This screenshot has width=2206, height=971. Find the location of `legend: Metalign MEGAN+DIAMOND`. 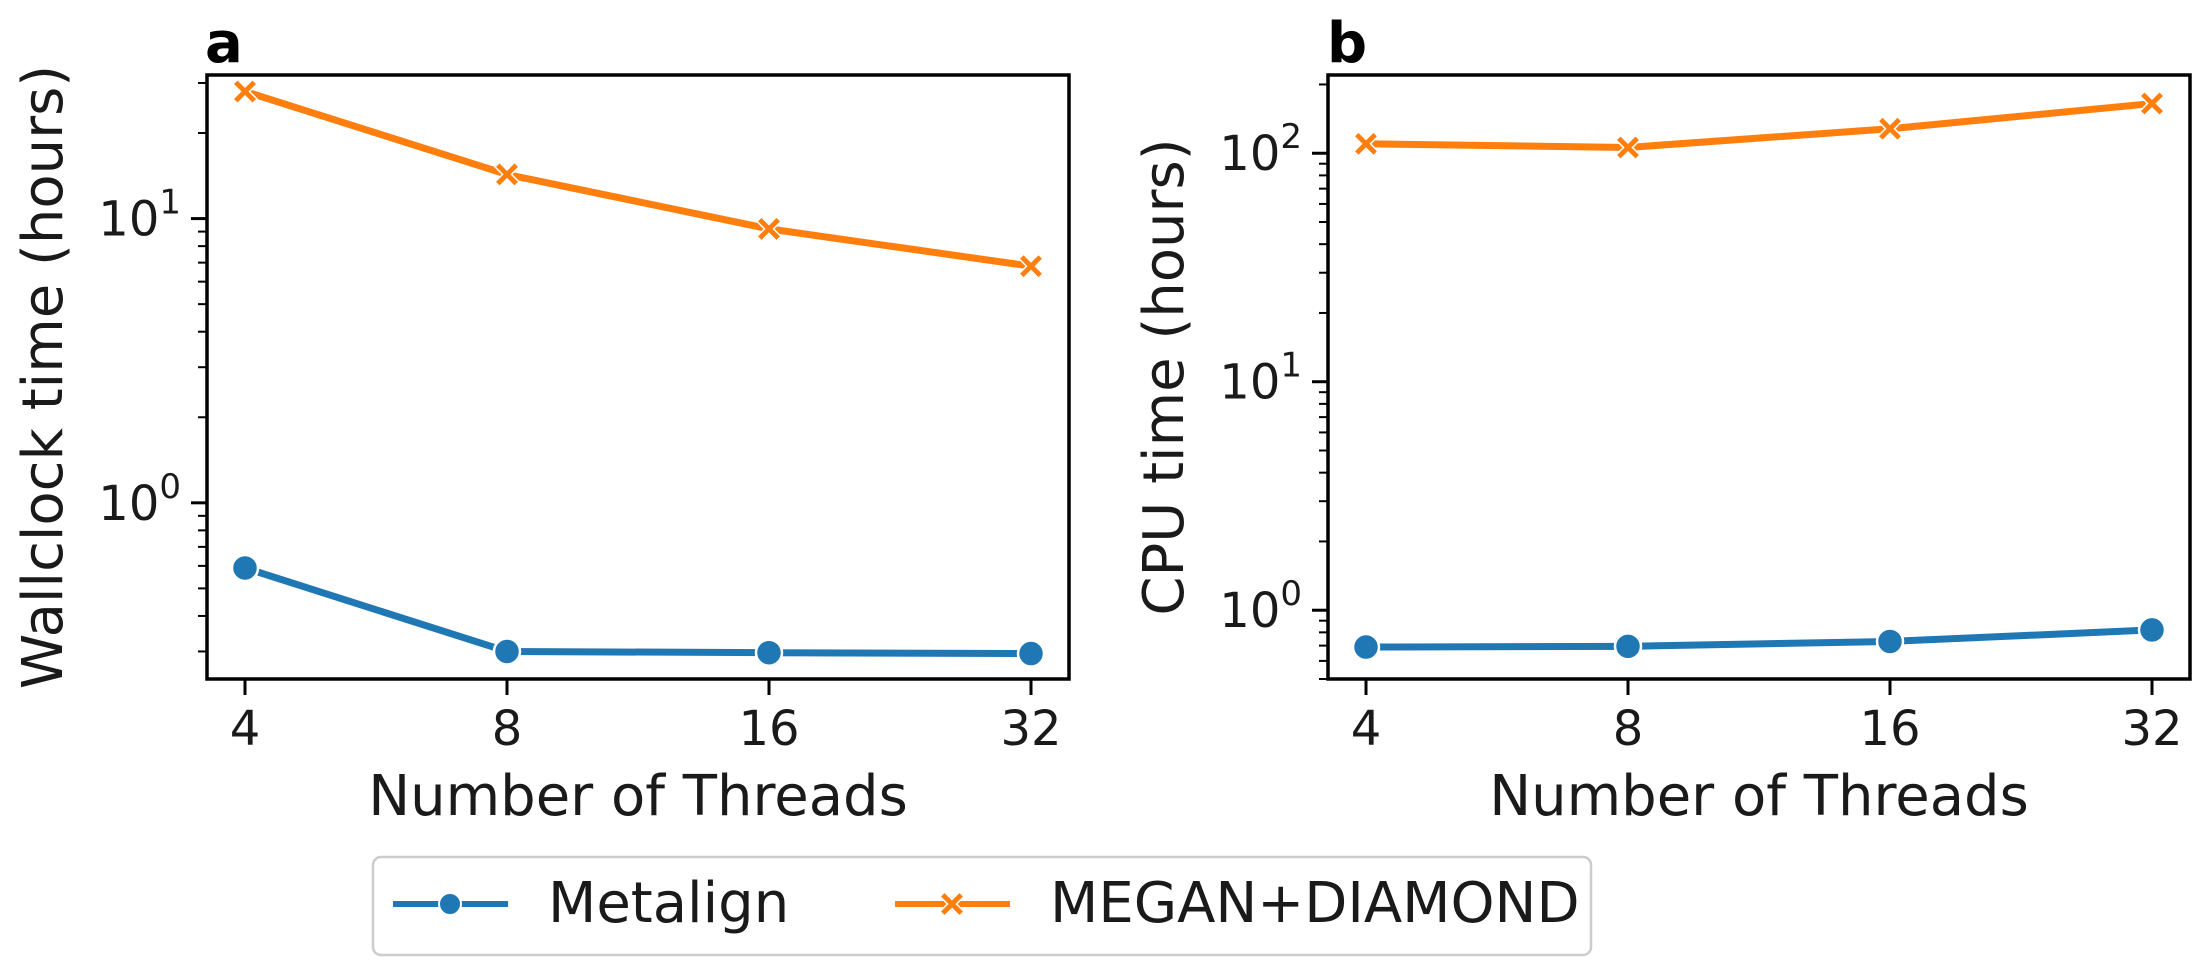

legend: Metalign MEGAN+DIAMOND is located at coordinates (982, 906).